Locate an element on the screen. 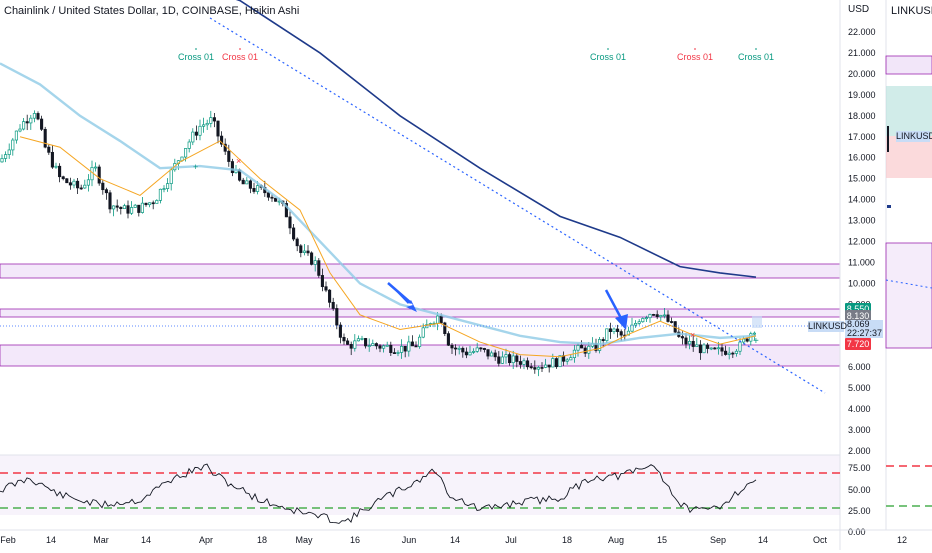 Image resolution: width=932 pixels, height=553 pixels. rsi-pane is located at coordinates (420, 493).